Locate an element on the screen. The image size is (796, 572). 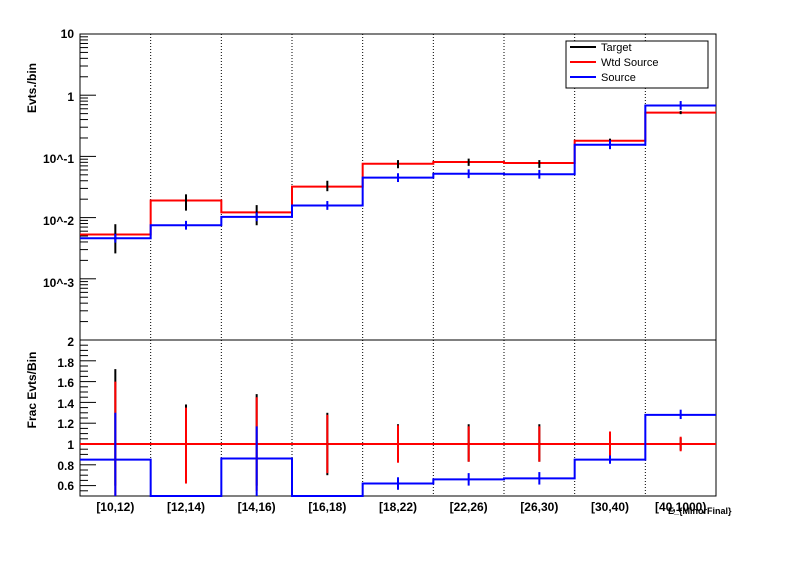
bottom-y-axis-ticks is located at coordinates (88, 418).